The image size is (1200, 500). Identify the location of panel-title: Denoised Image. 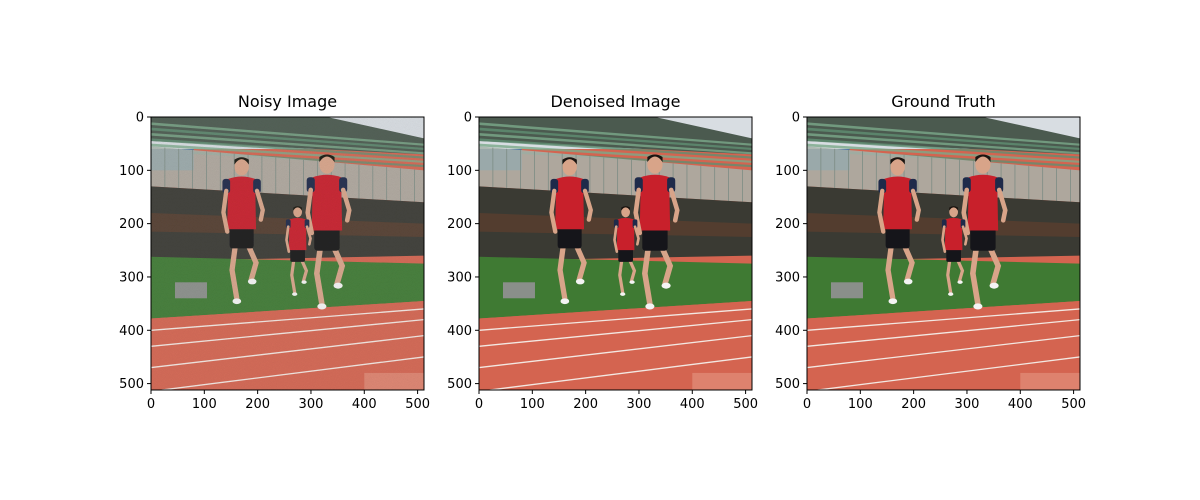
(615, 101).